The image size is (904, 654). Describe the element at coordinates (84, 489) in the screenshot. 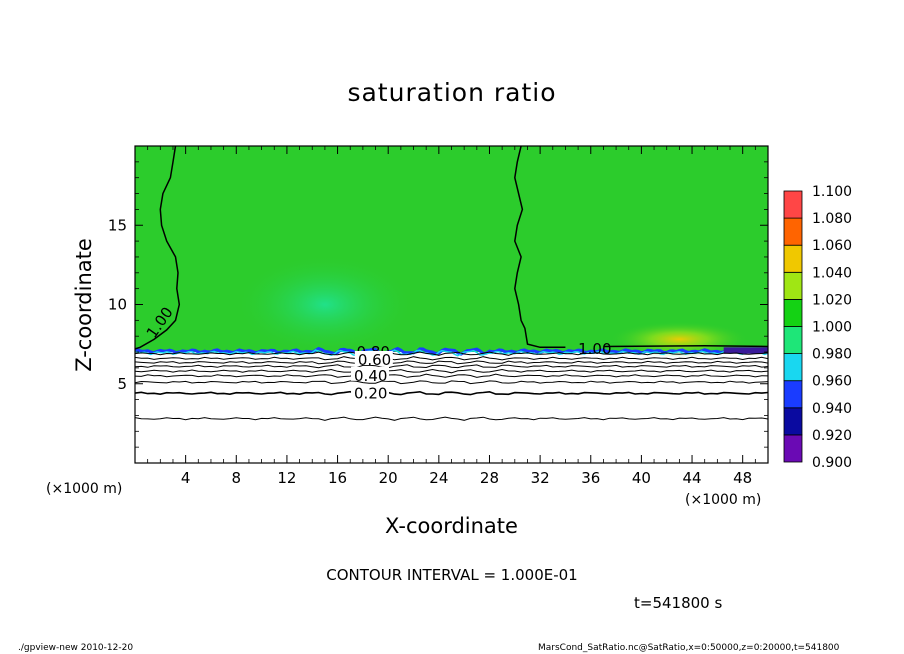

I see `x-unit-label-left: (×1000 m)` at that location.